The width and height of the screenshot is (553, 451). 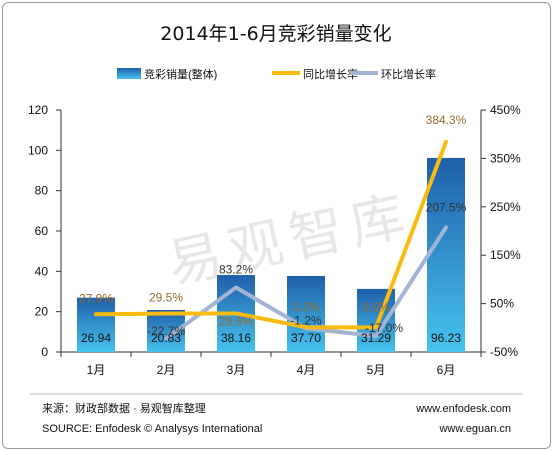 What do you see at coordinates (166, 298) in the screenshot?
I see `yoy-value-label: 29.5%` at bounding box center [166, 298].